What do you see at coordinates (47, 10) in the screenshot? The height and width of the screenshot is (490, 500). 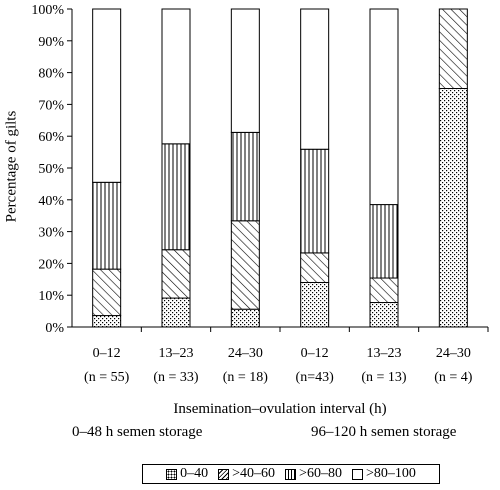 I see `y-tick-label: 100%` at bounding box center [47, 10].